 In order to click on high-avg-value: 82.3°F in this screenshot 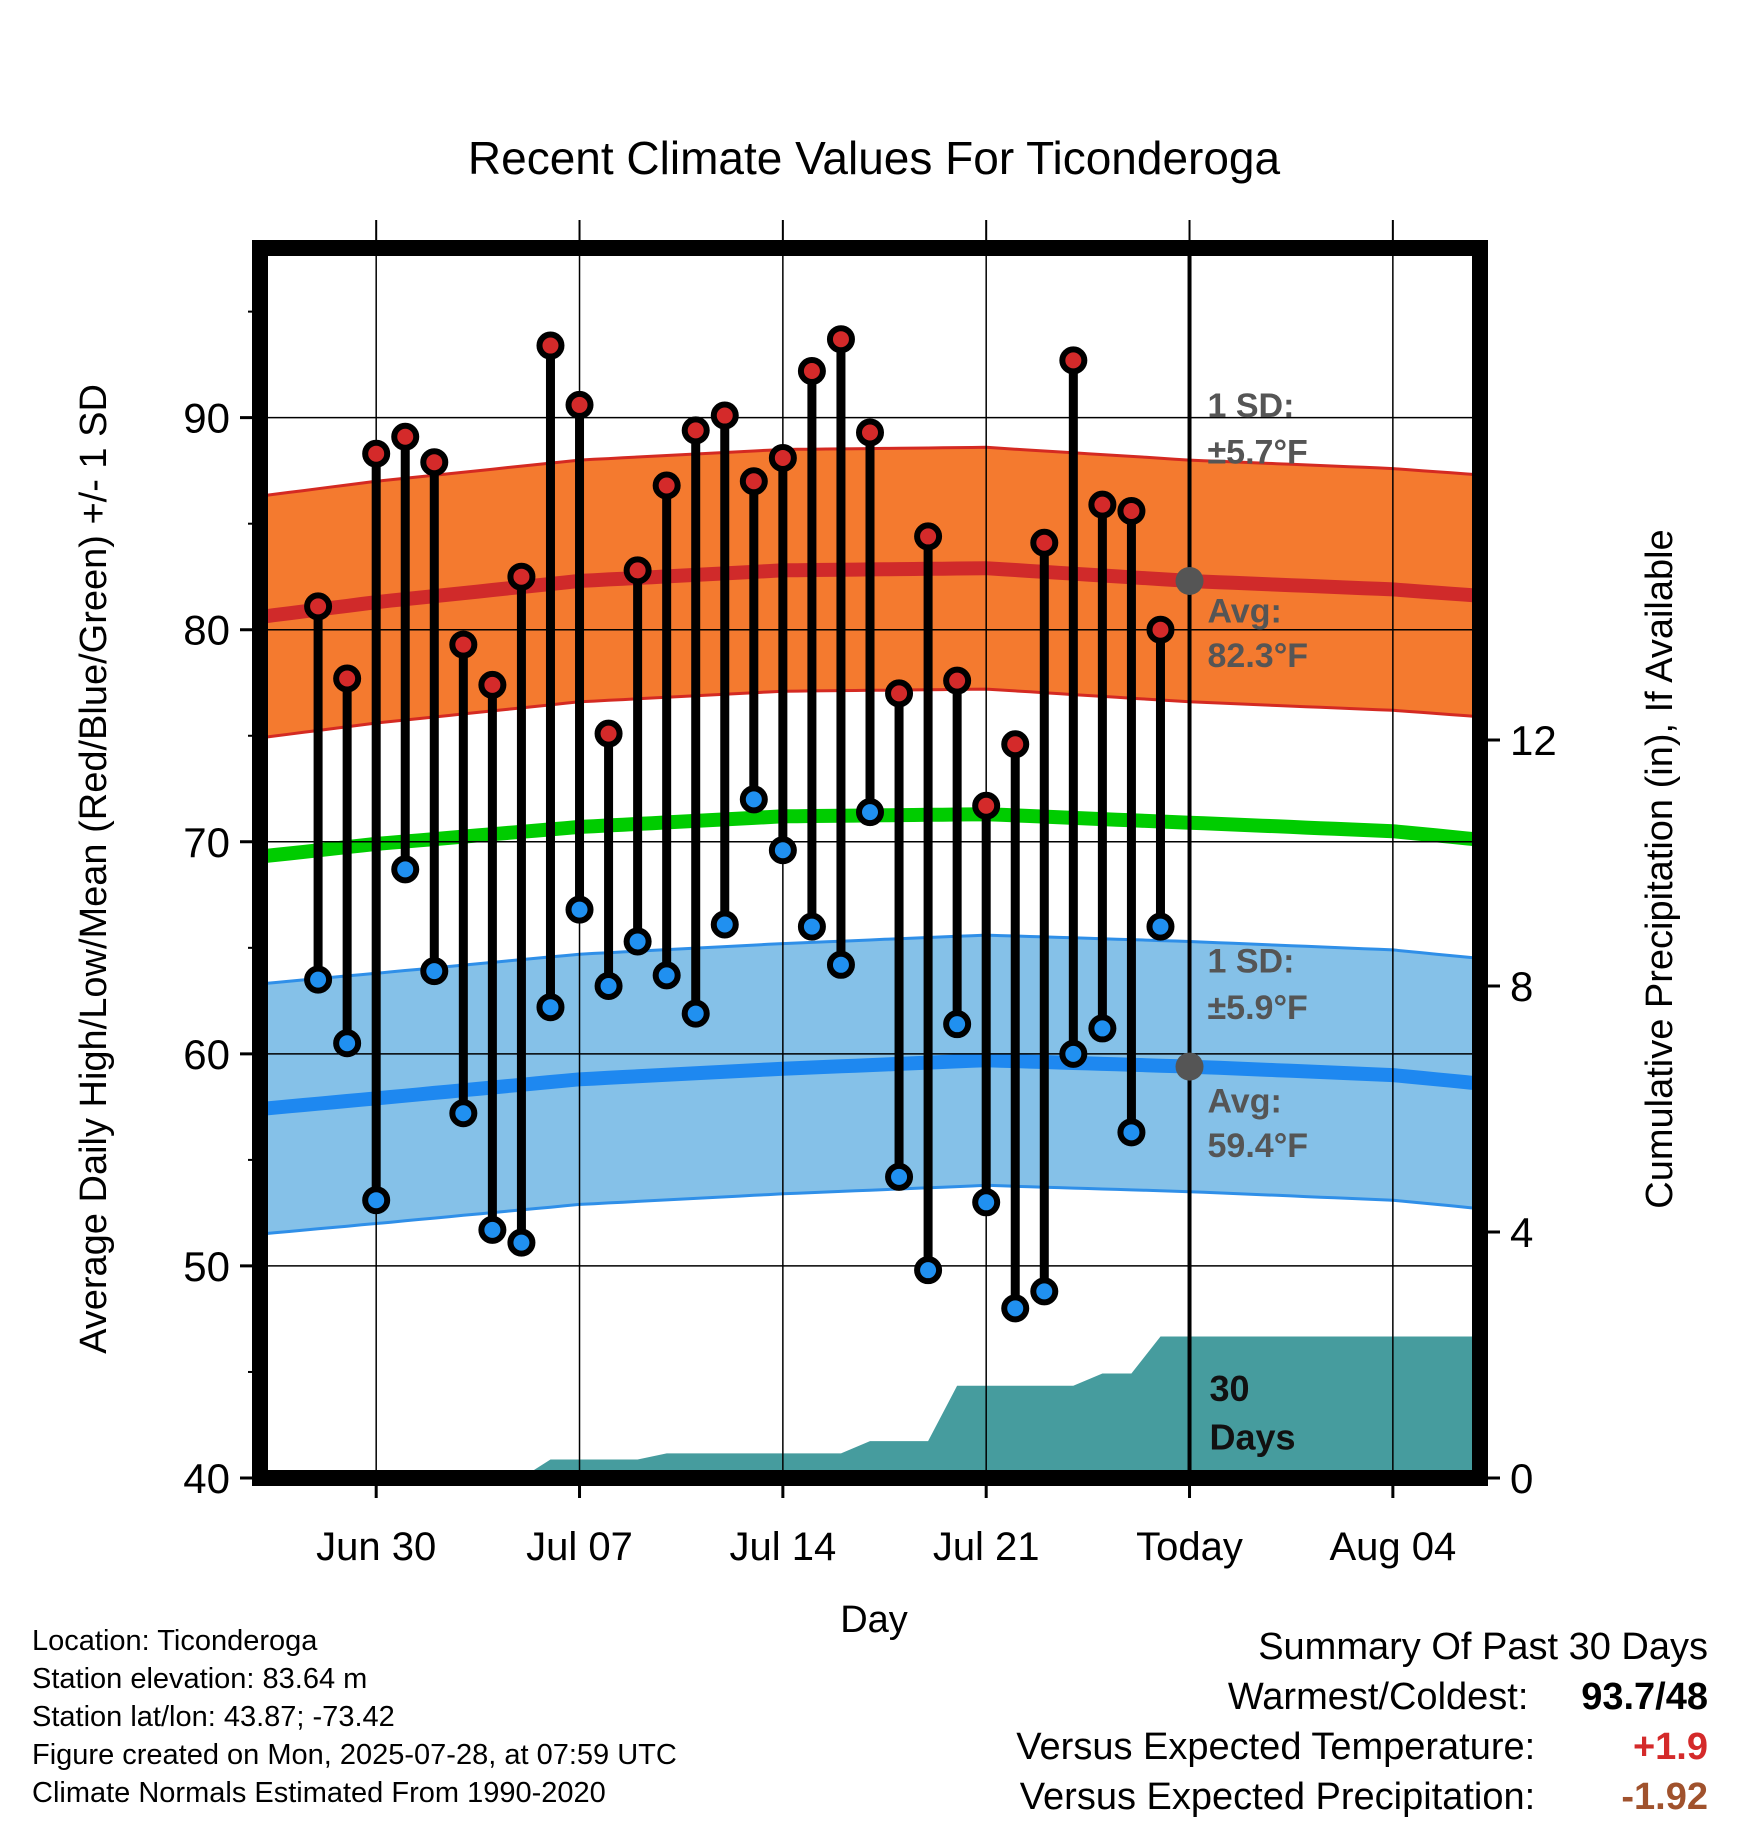, I will do `click(1258, 656)`.